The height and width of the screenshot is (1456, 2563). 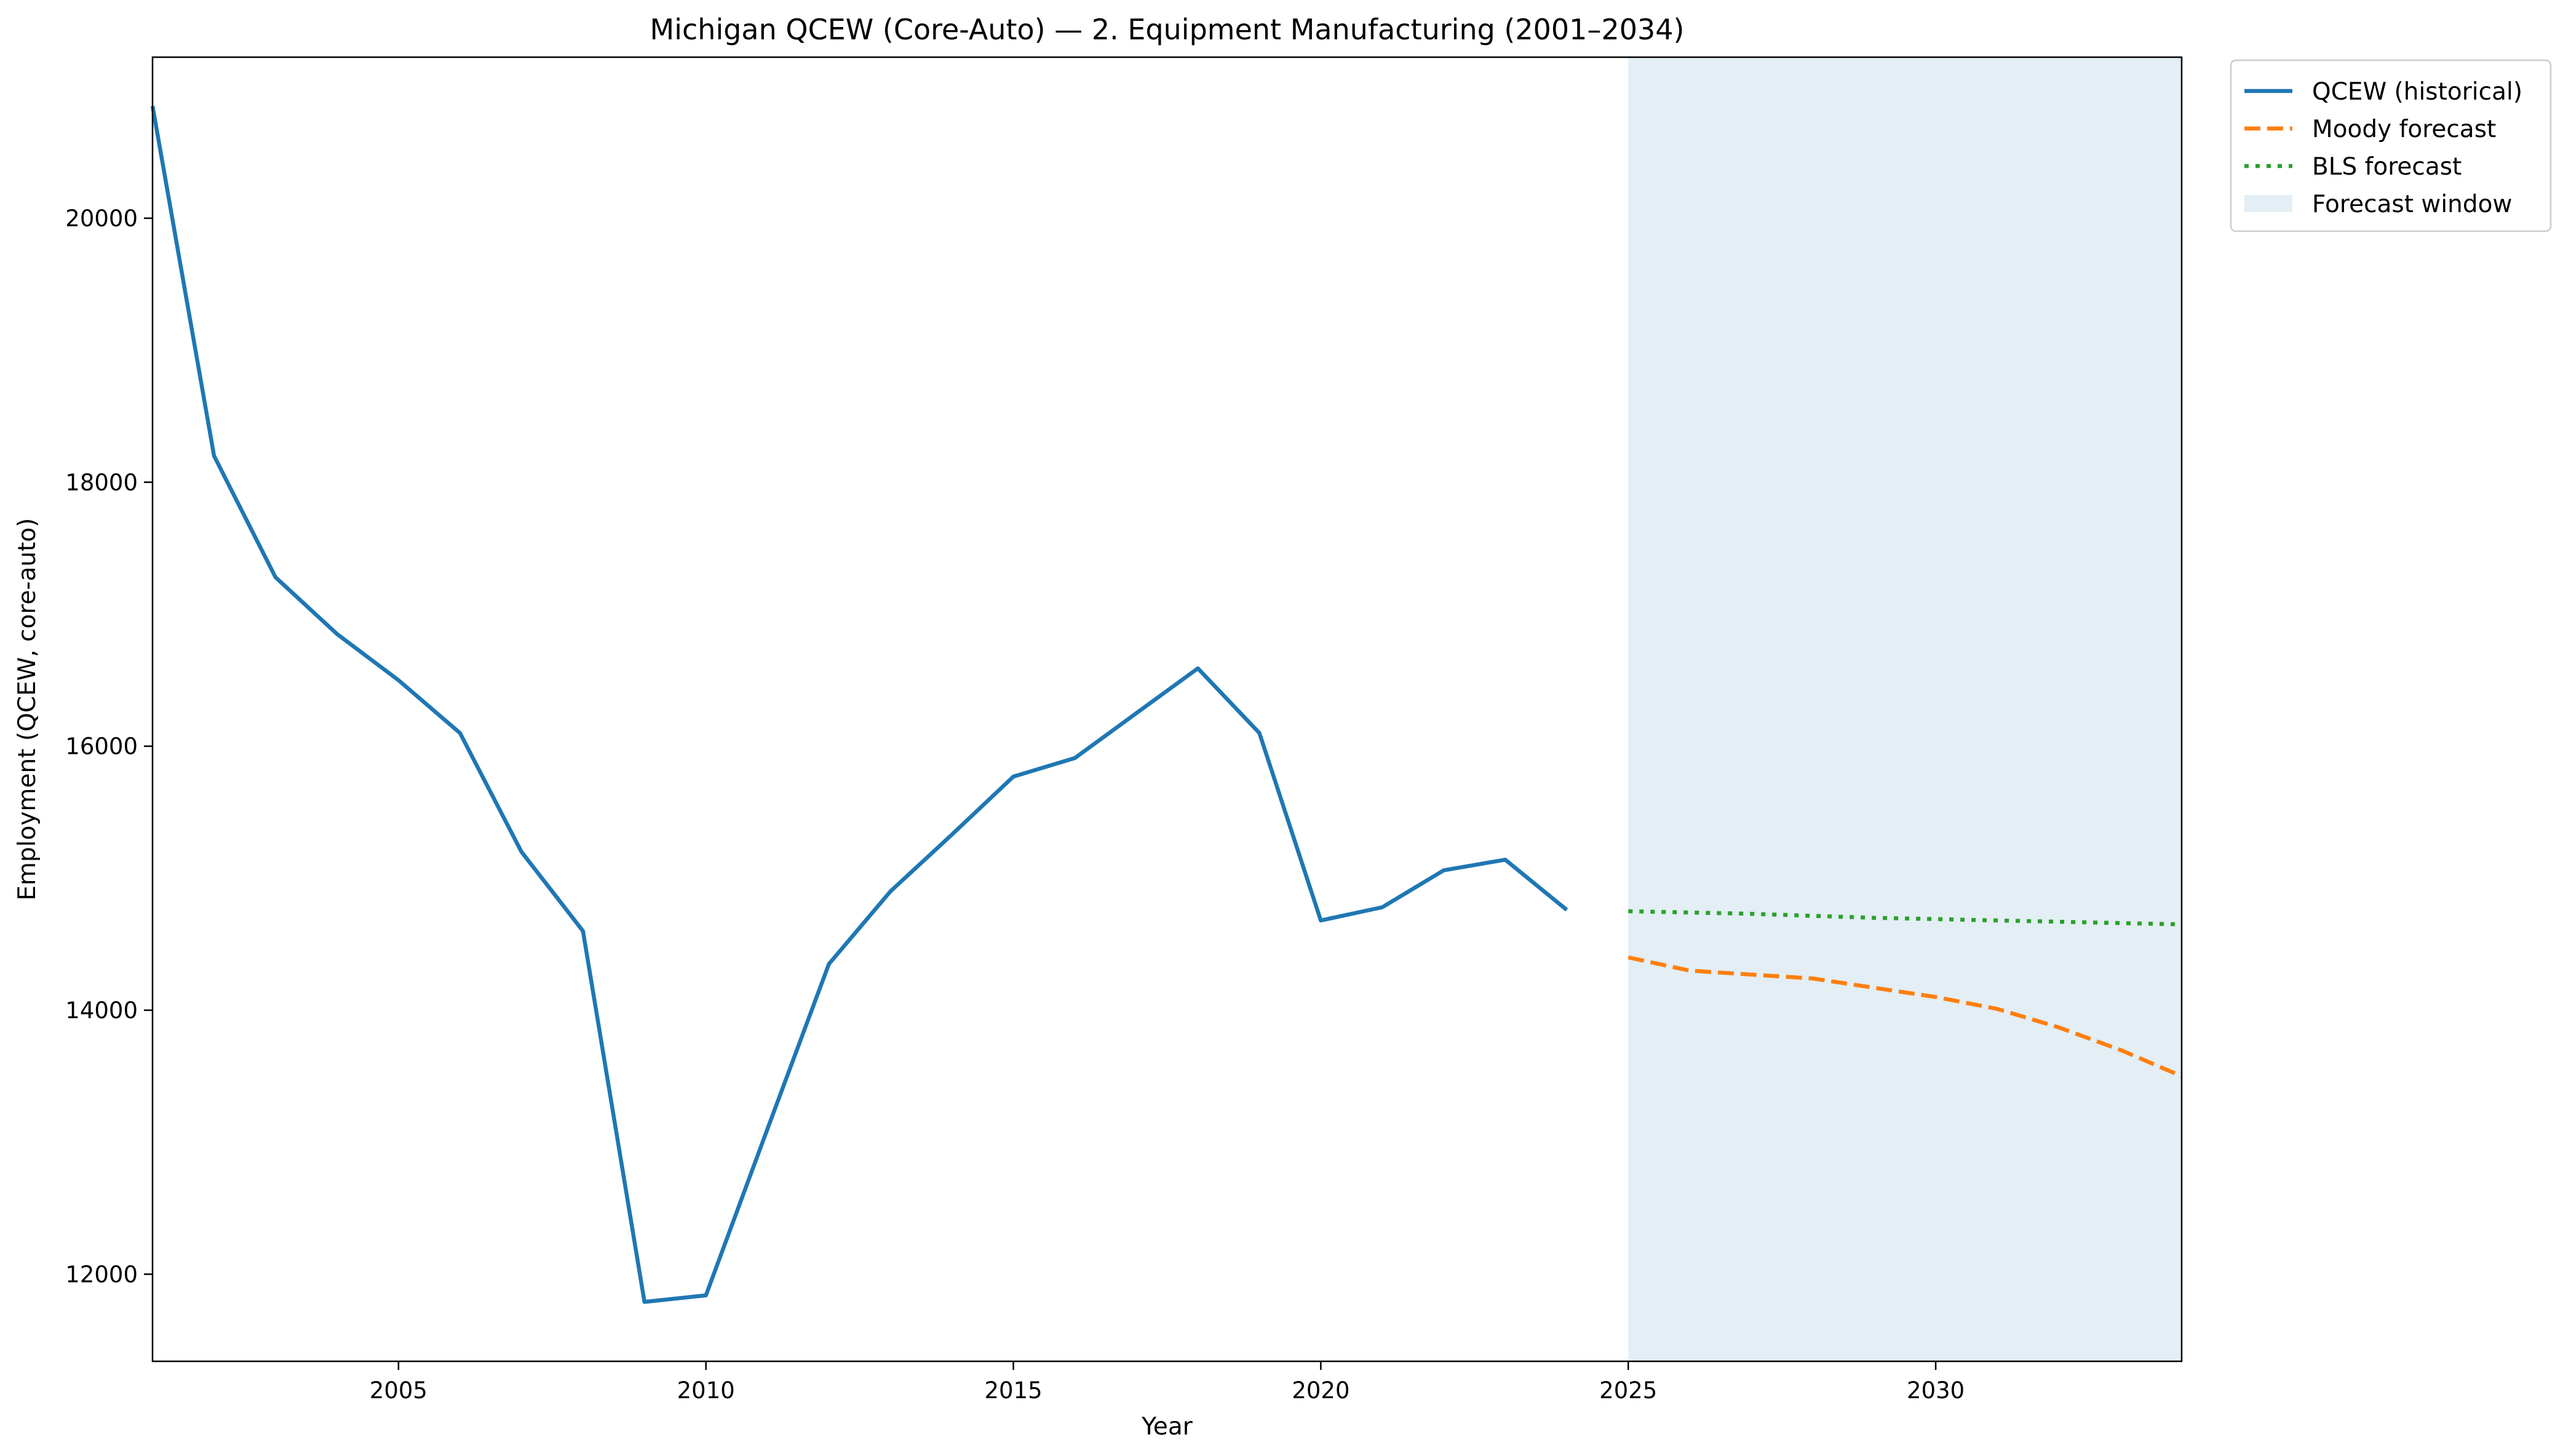 What do you see at coordinates (27, 709) in the screenshot?
I see `y-axis-label: Employment (QCEW, core-auto)` at bounding box center [27, 709].